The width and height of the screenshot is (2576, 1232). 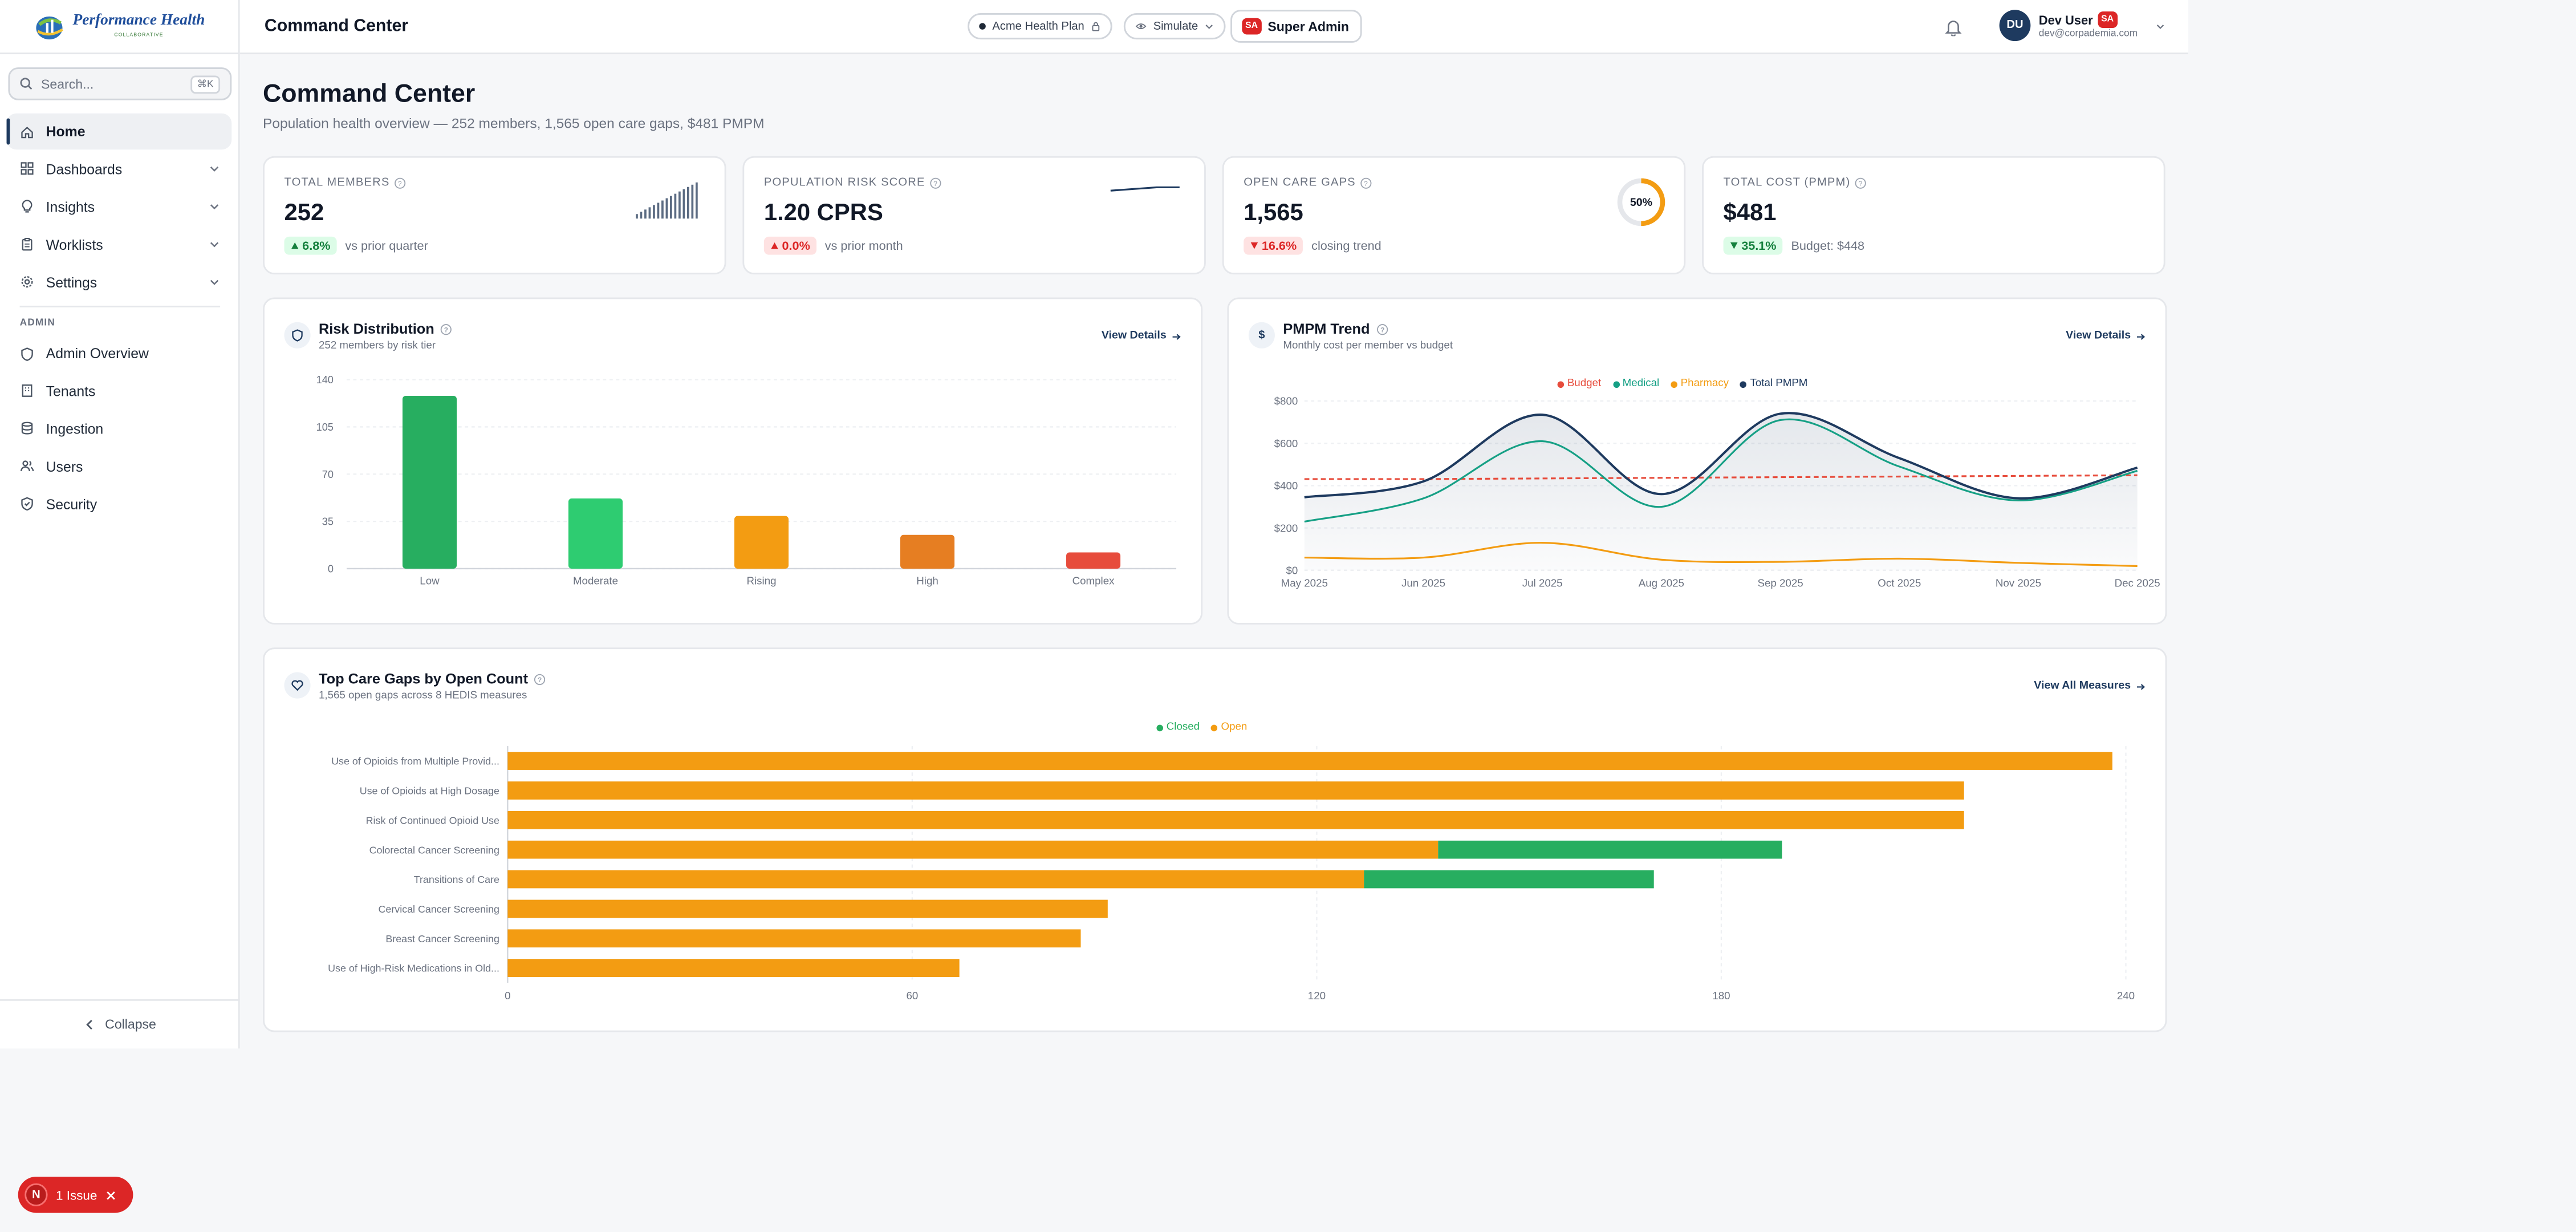 I want to click on sidebar-item-home: Home, so click(x=119, y=131).